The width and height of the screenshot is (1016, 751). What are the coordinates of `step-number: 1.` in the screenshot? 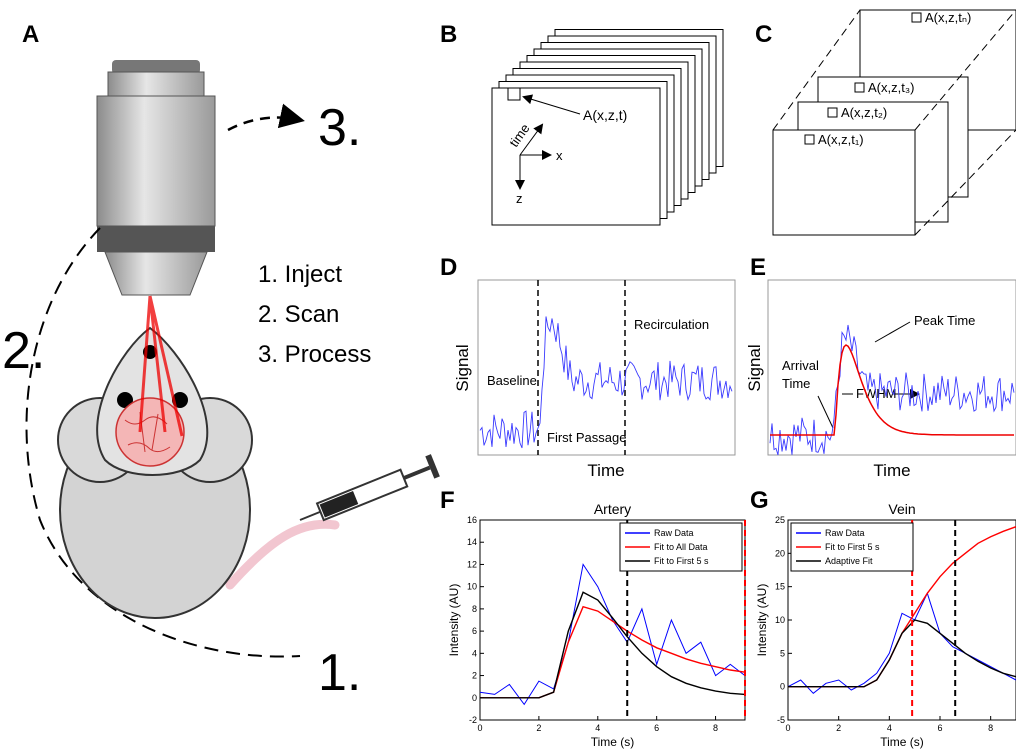 It's located at (339, 673).